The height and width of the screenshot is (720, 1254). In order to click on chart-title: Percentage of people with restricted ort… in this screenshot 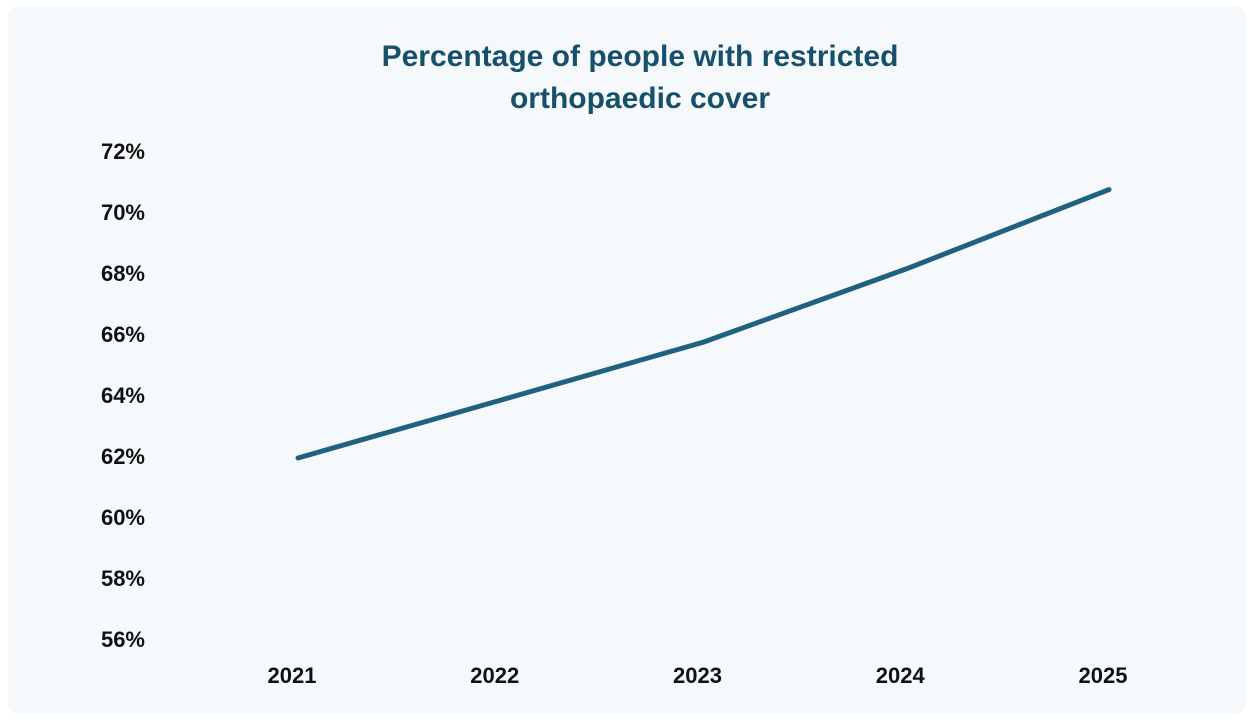, I will do `click(627, 78)`.